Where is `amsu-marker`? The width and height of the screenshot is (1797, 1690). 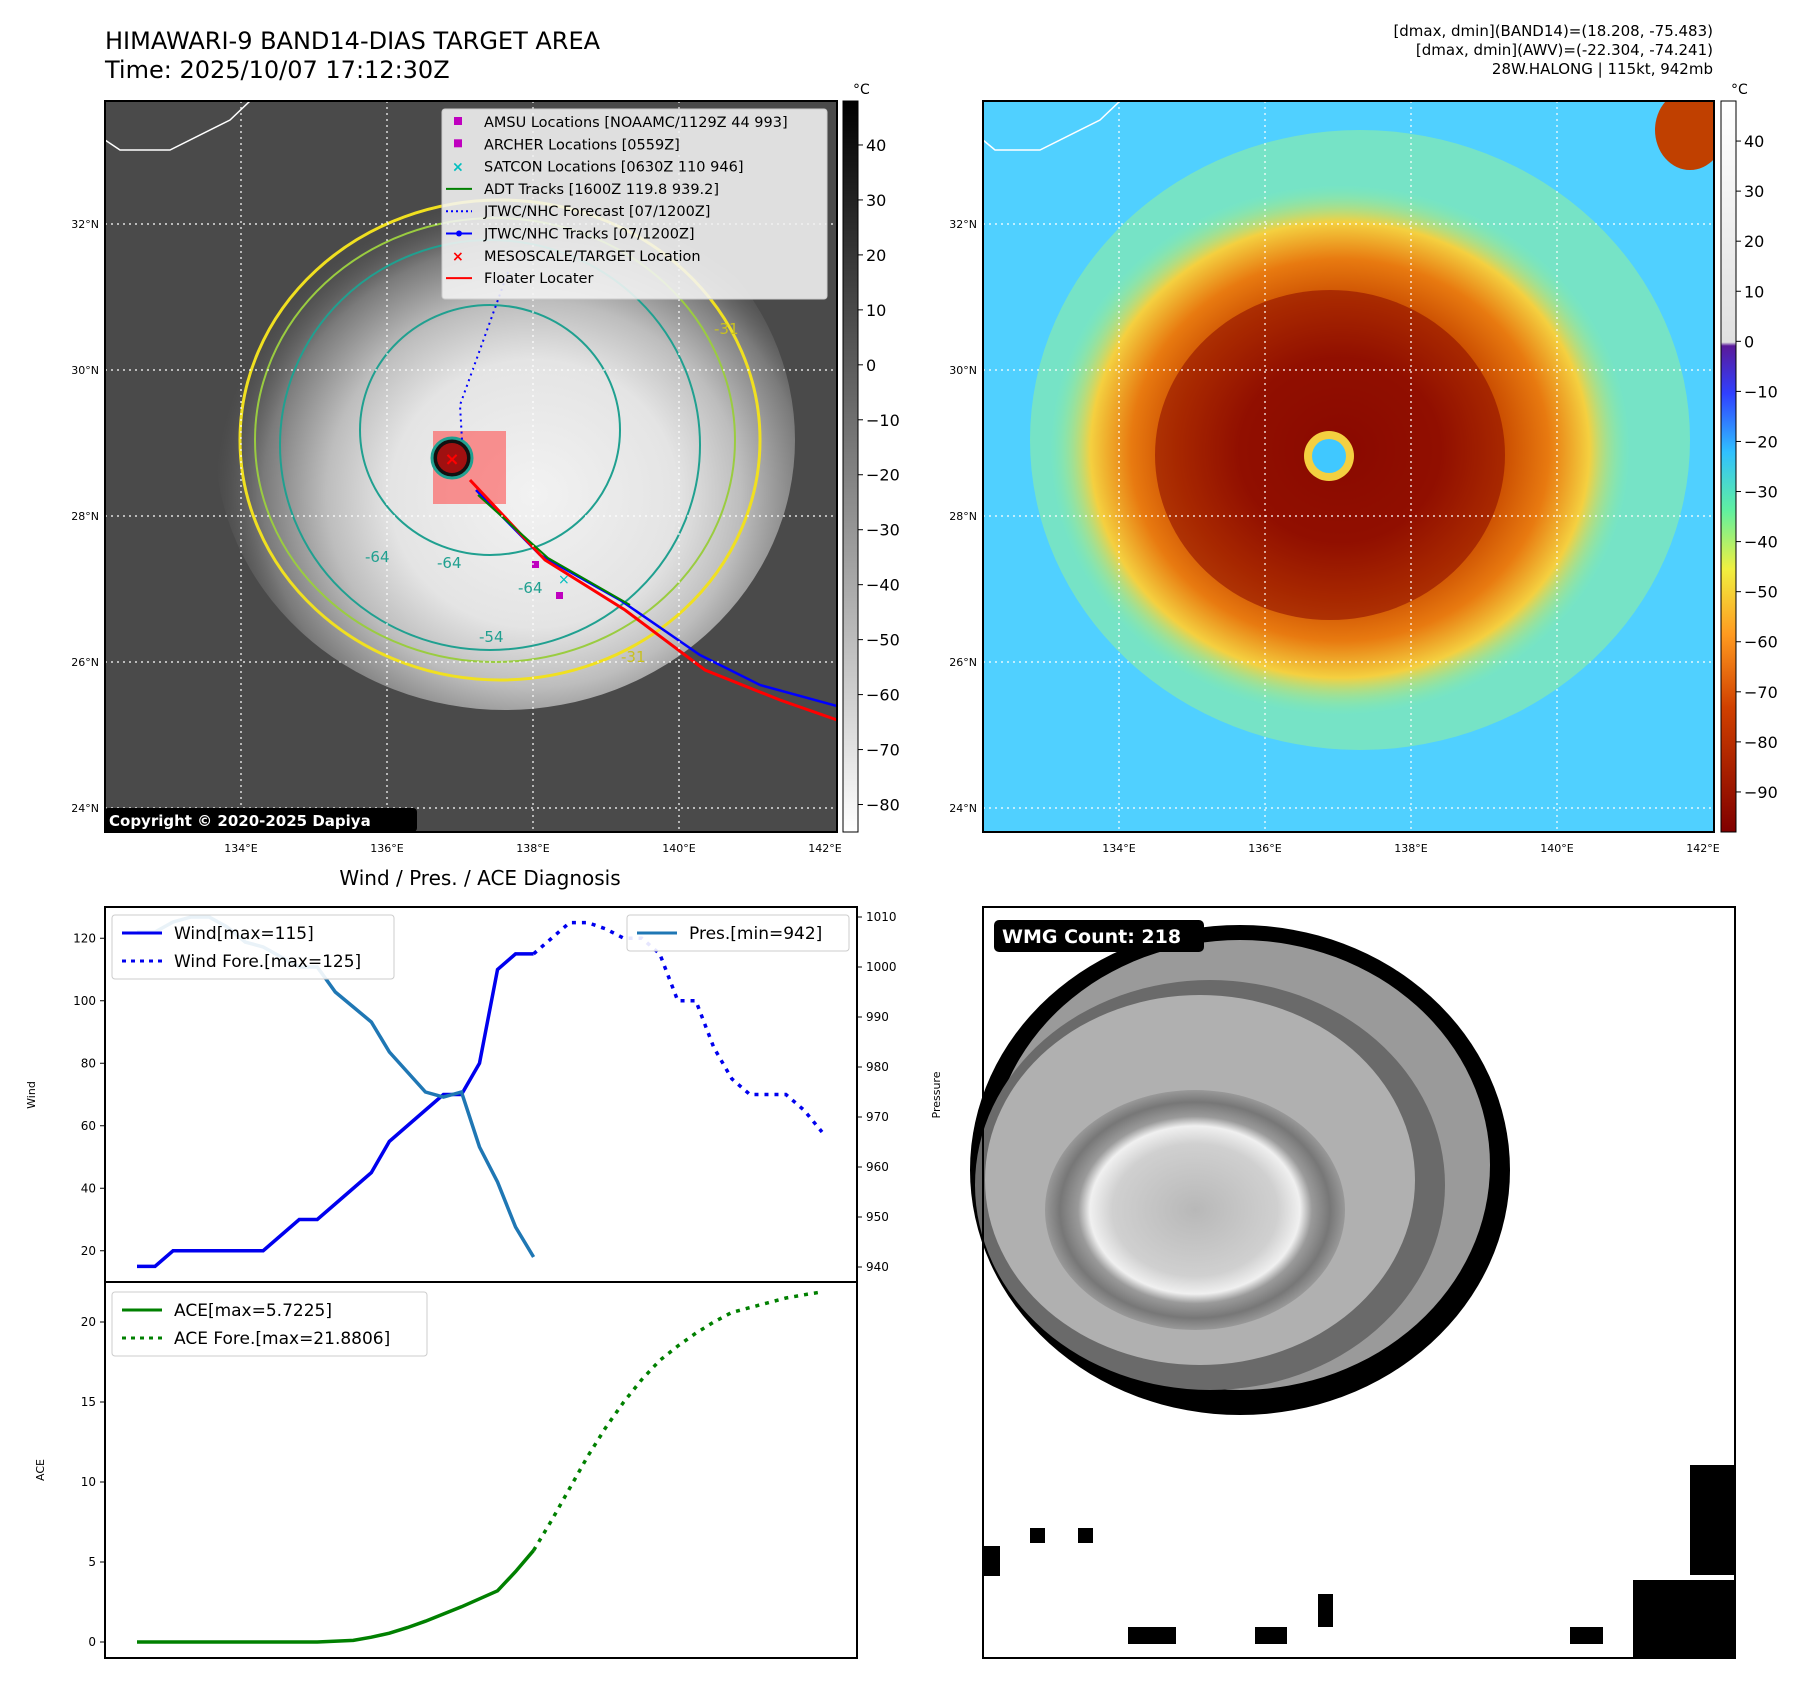
amsu-marker is located at coordinates (535, 564).